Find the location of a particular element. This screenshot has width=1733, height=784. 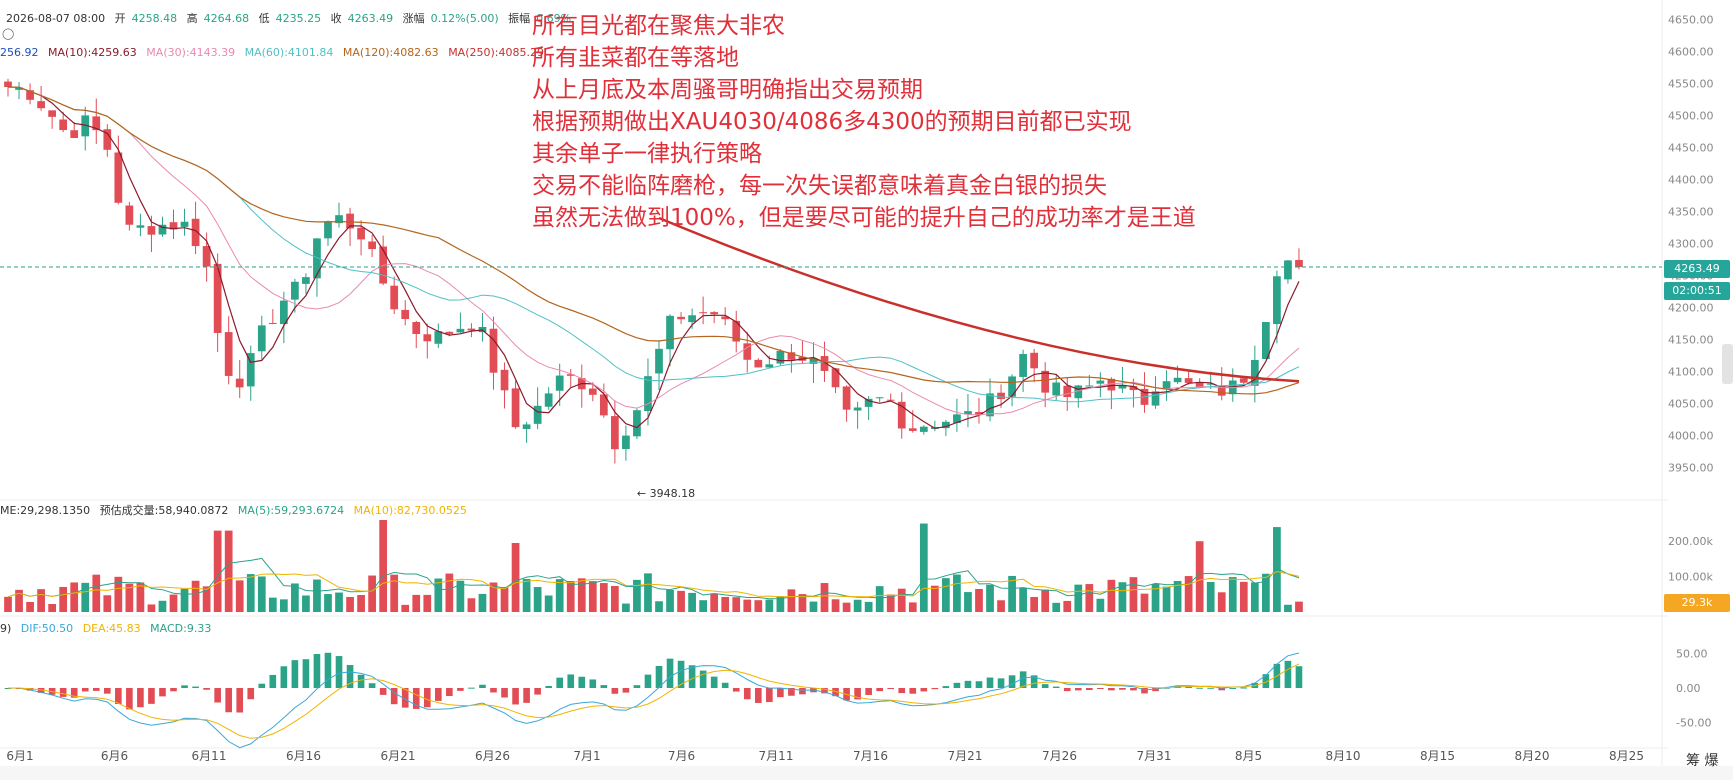

annotation-line: 交易不能临阵磨枪，每一次失误都意味着真金白银的损失 is located at coordinates (819, 186).